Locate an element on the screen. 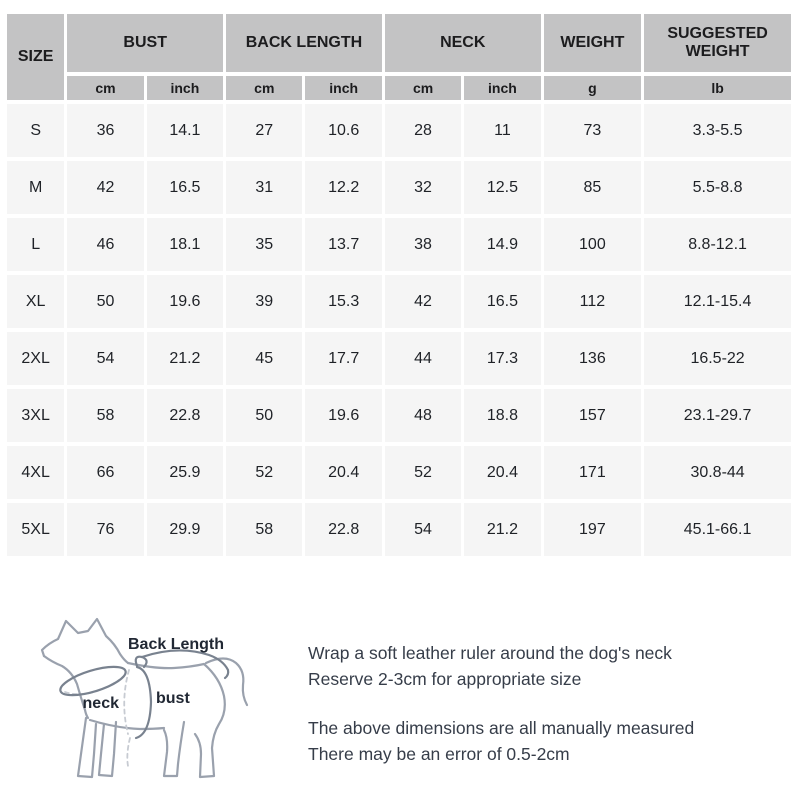 Image resolution: width=800 pixels, height=800 pixels. value-cell: 14.1 is located at coordinates (185, 130).